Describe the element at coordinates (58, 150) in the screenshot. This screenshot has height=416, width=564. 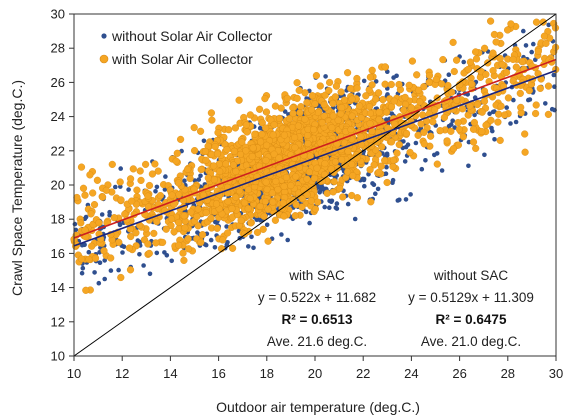
I see `y-tick-label: 22` at that location.